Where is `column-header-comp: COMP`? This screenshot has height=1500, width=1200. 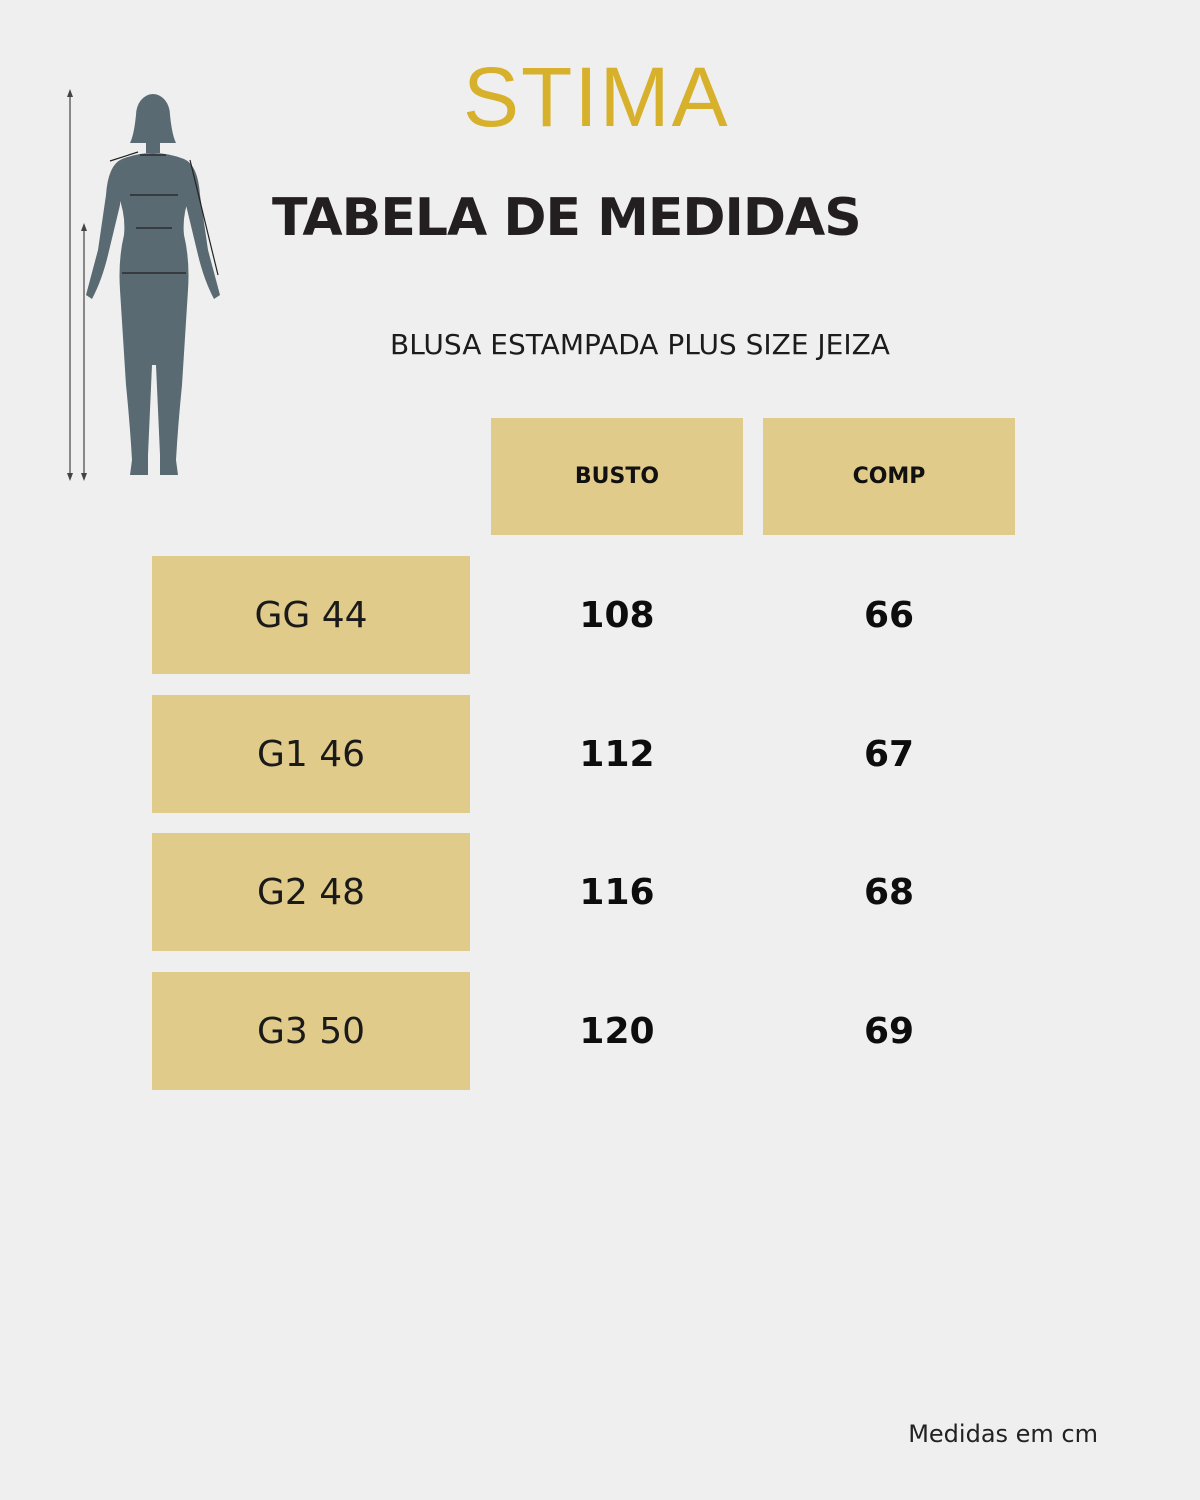
column-header-comp: COMP is located at coordinates (889, 476).